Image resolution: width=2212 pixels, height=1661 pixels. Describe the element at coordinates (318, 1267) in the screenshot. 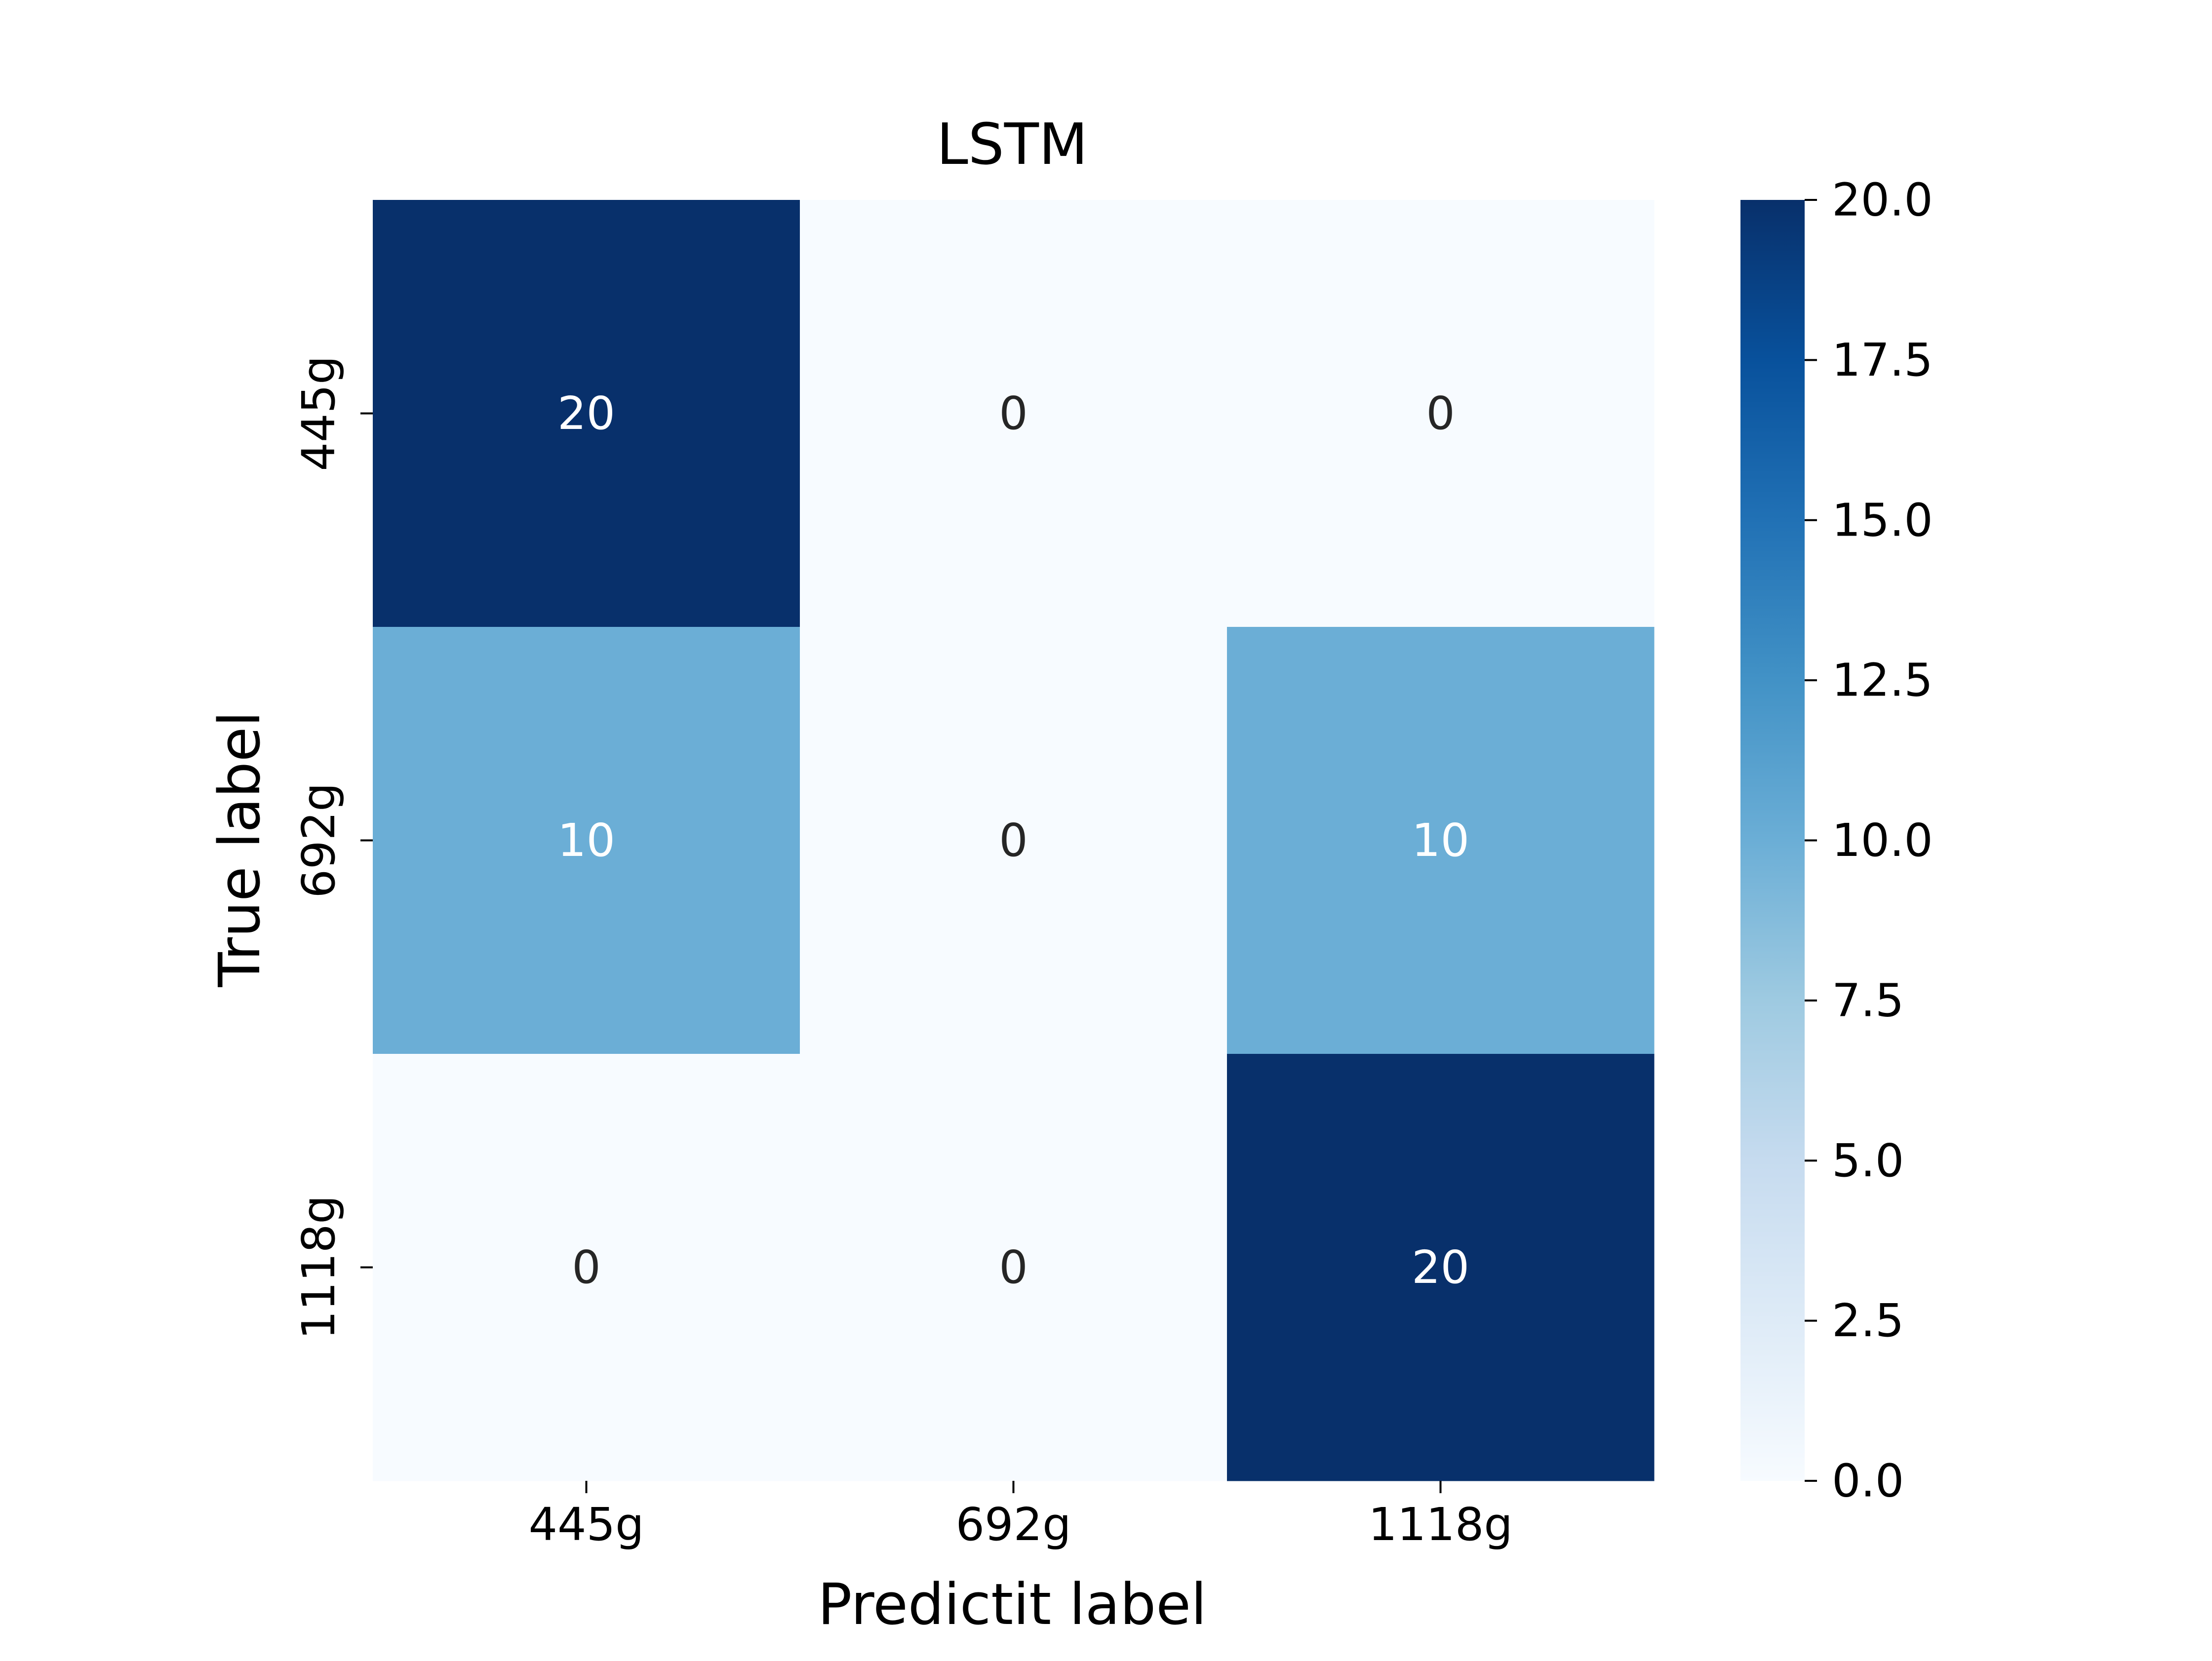

I see `y-tick-label: 1118g` at that location.